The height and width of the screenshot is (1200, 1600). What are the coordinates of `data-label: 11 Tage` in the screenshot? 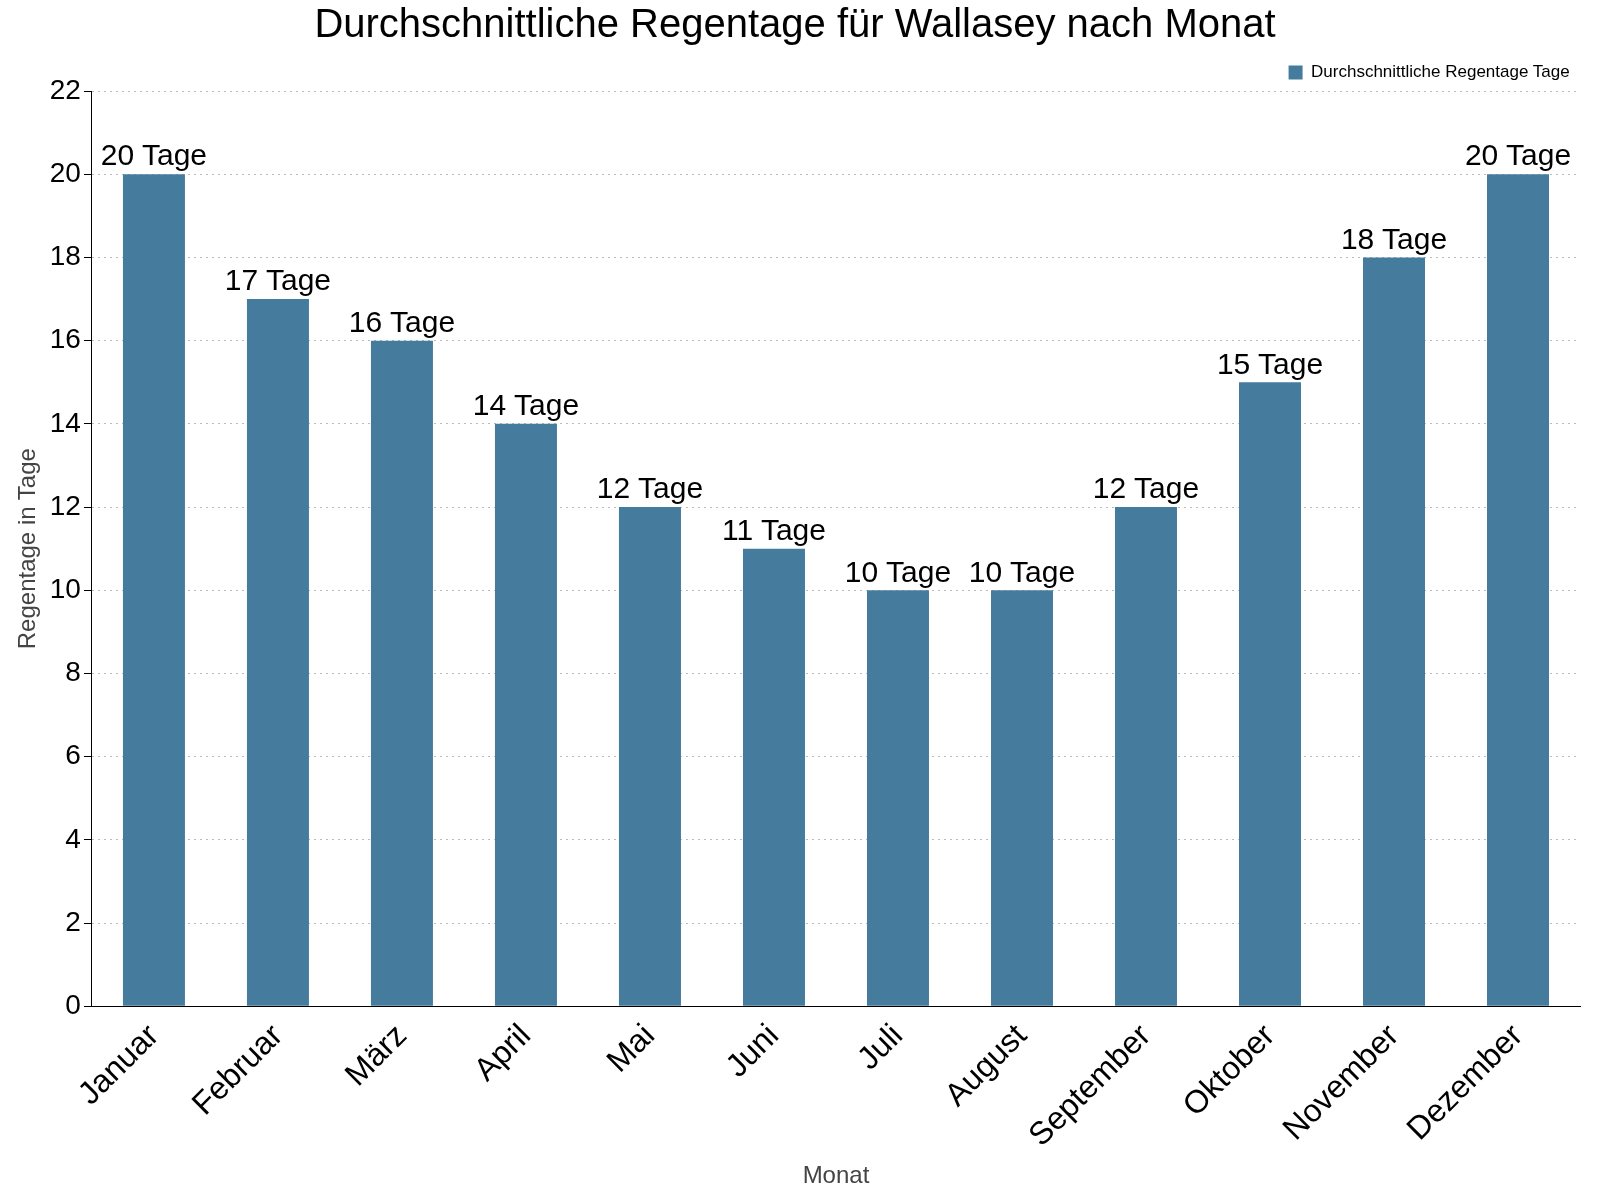 It's located at (773, 529).